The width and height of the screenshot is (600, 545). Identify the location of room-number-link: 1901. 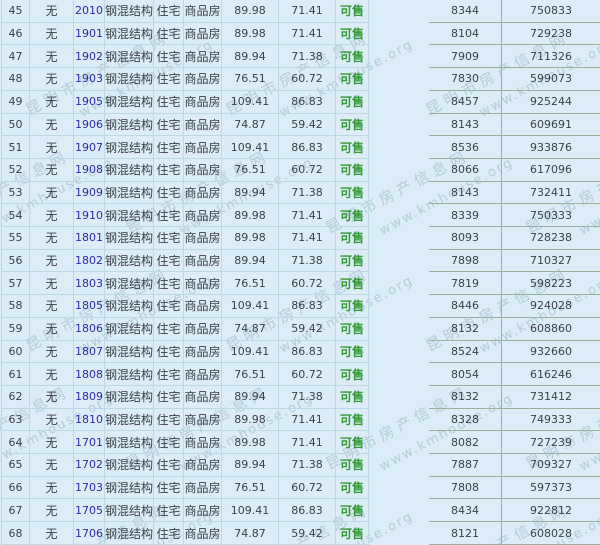
(89, 33).